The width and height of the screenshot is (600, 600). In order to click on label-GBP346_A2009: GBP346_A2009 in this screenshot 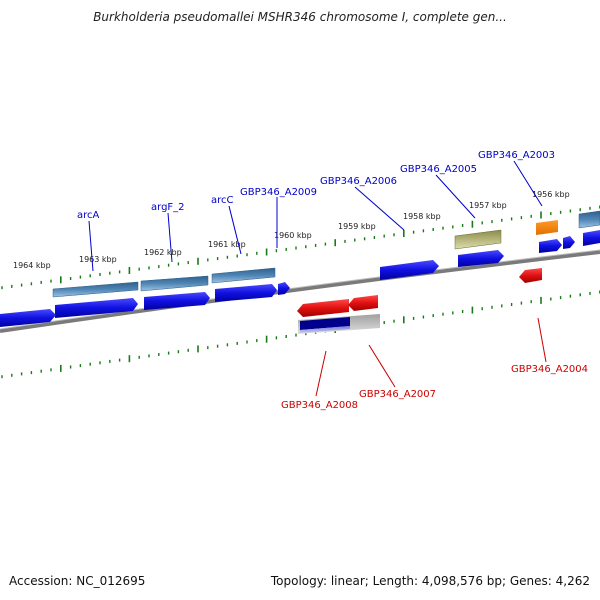, I will do `click(278, 192)`.